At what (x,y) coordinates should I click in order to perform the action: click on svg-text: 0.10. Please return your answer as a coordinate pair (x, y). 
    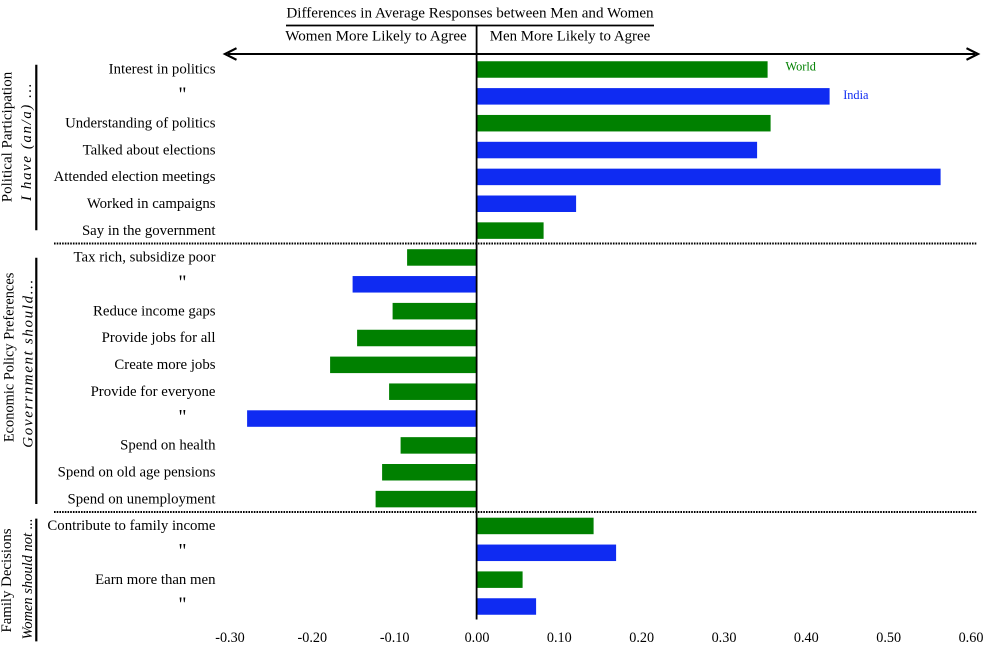
    Looking at the image, I should click on (559, 638).